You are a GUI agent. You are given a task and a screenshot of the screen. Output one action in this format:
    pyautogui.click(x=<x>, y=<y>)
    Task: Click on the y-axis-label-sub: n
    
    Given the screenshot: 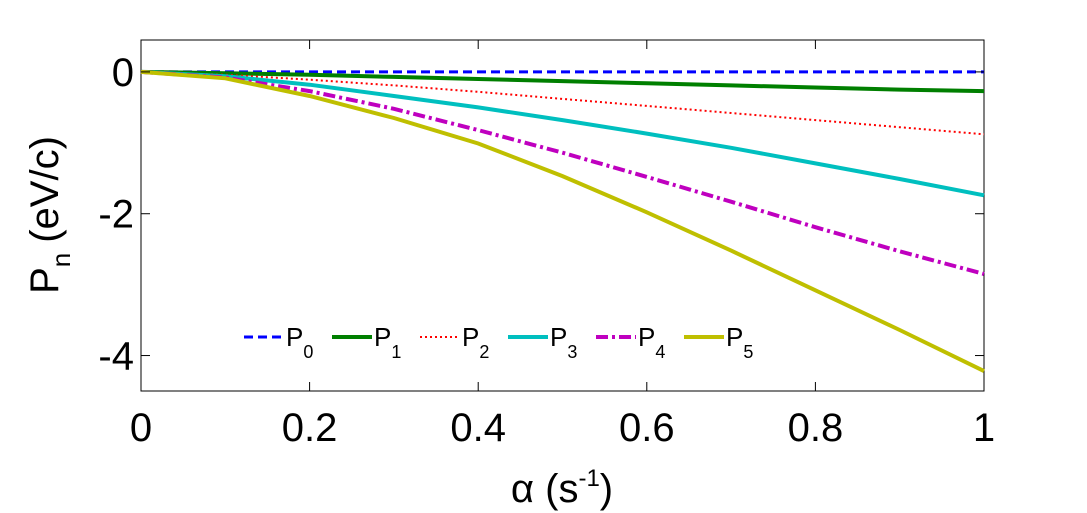 What is the action you would take?
    pyautogui.click(x=61, y=260)
    